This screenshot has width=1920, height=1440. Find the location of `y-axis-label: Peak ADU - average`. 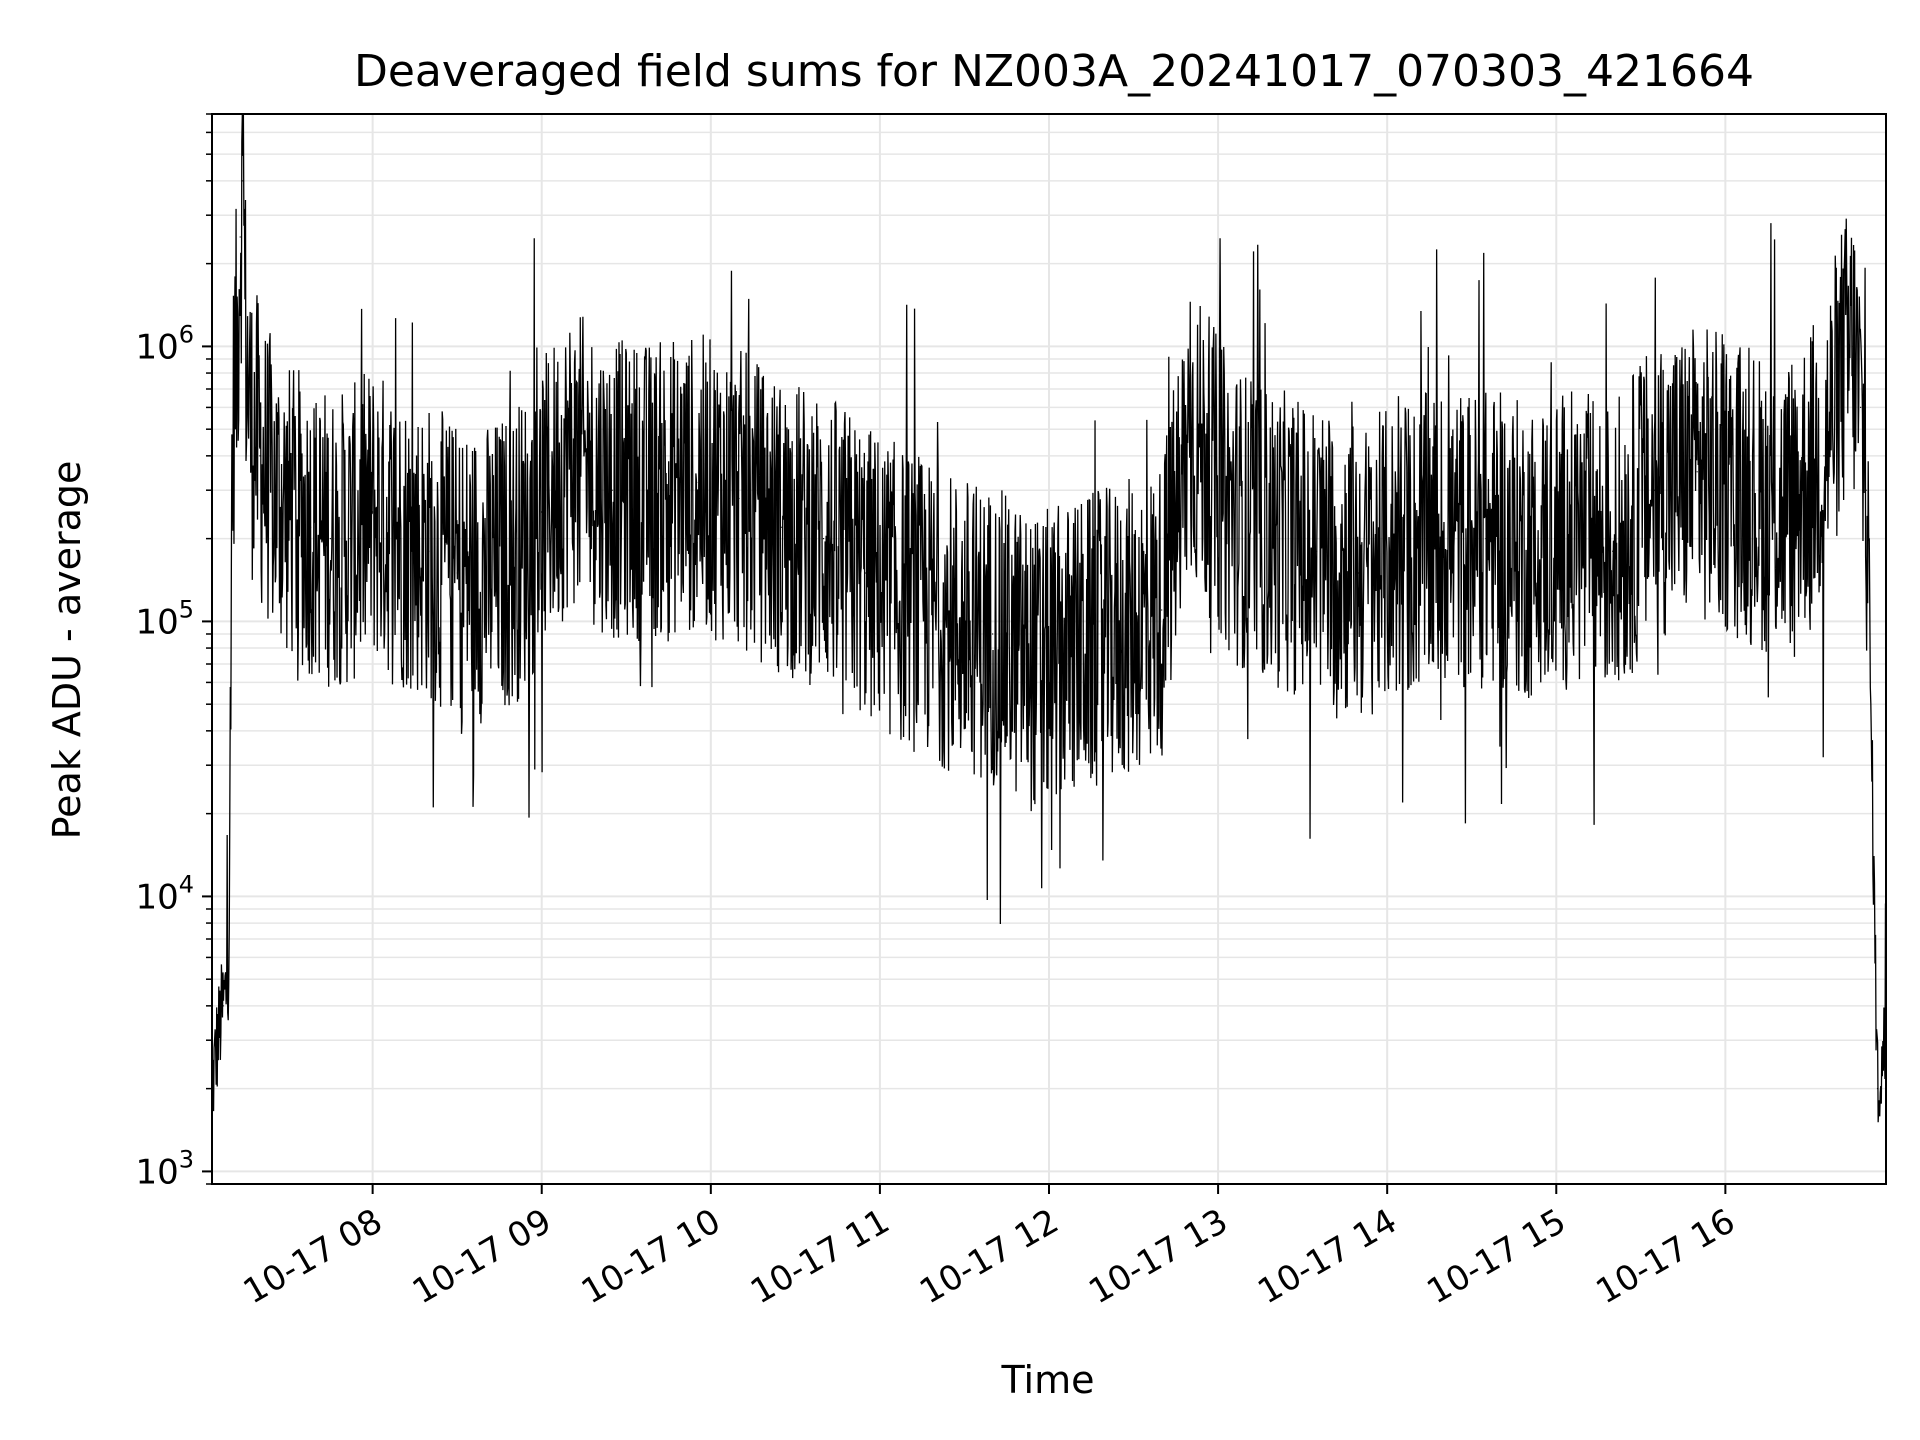

y-axis-label: Peak ADU - average is located at coordinates (67, 650).